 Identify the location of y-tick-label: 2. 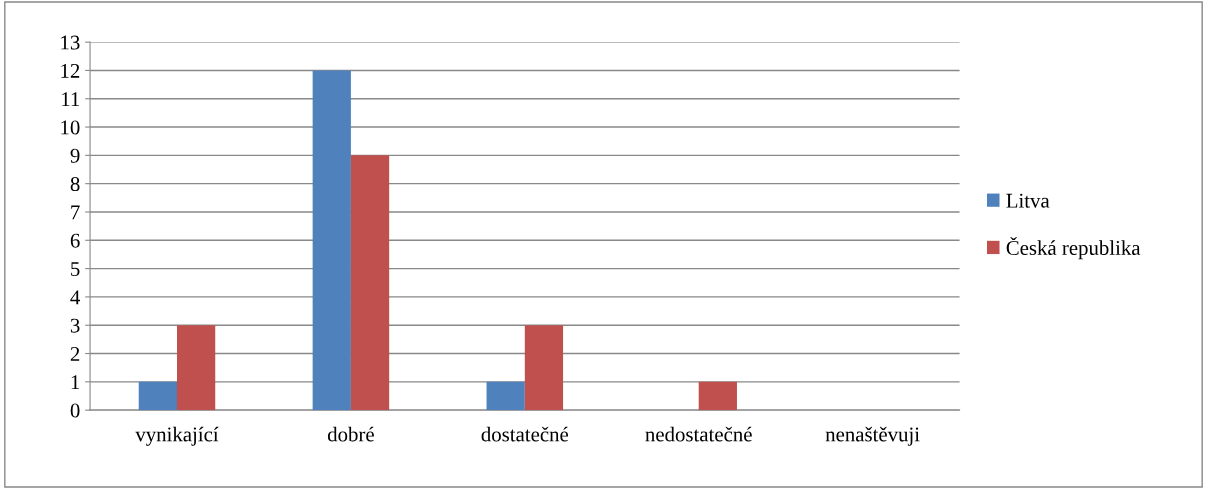
(75, 353).